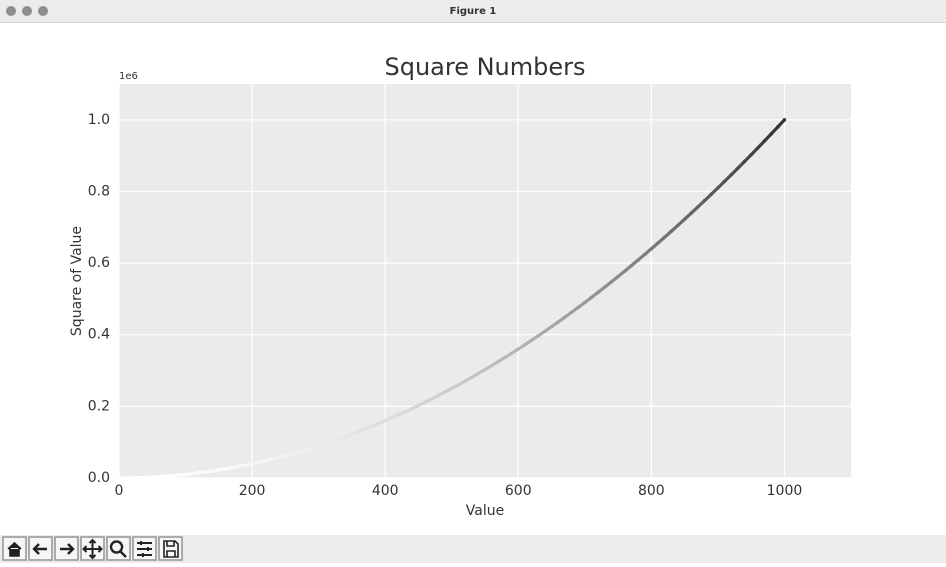 This screenshot has height=567, width=946. I want to click on window-title: Figure 1, so click(473, 11).